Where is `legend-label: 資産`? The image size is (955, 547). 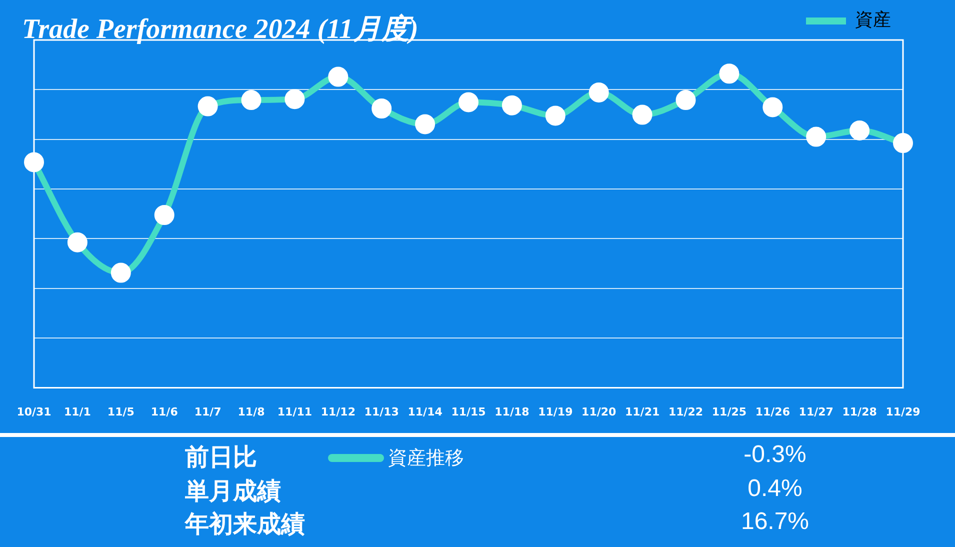 legend-label: 資産 is located at coordinates (873, 20).